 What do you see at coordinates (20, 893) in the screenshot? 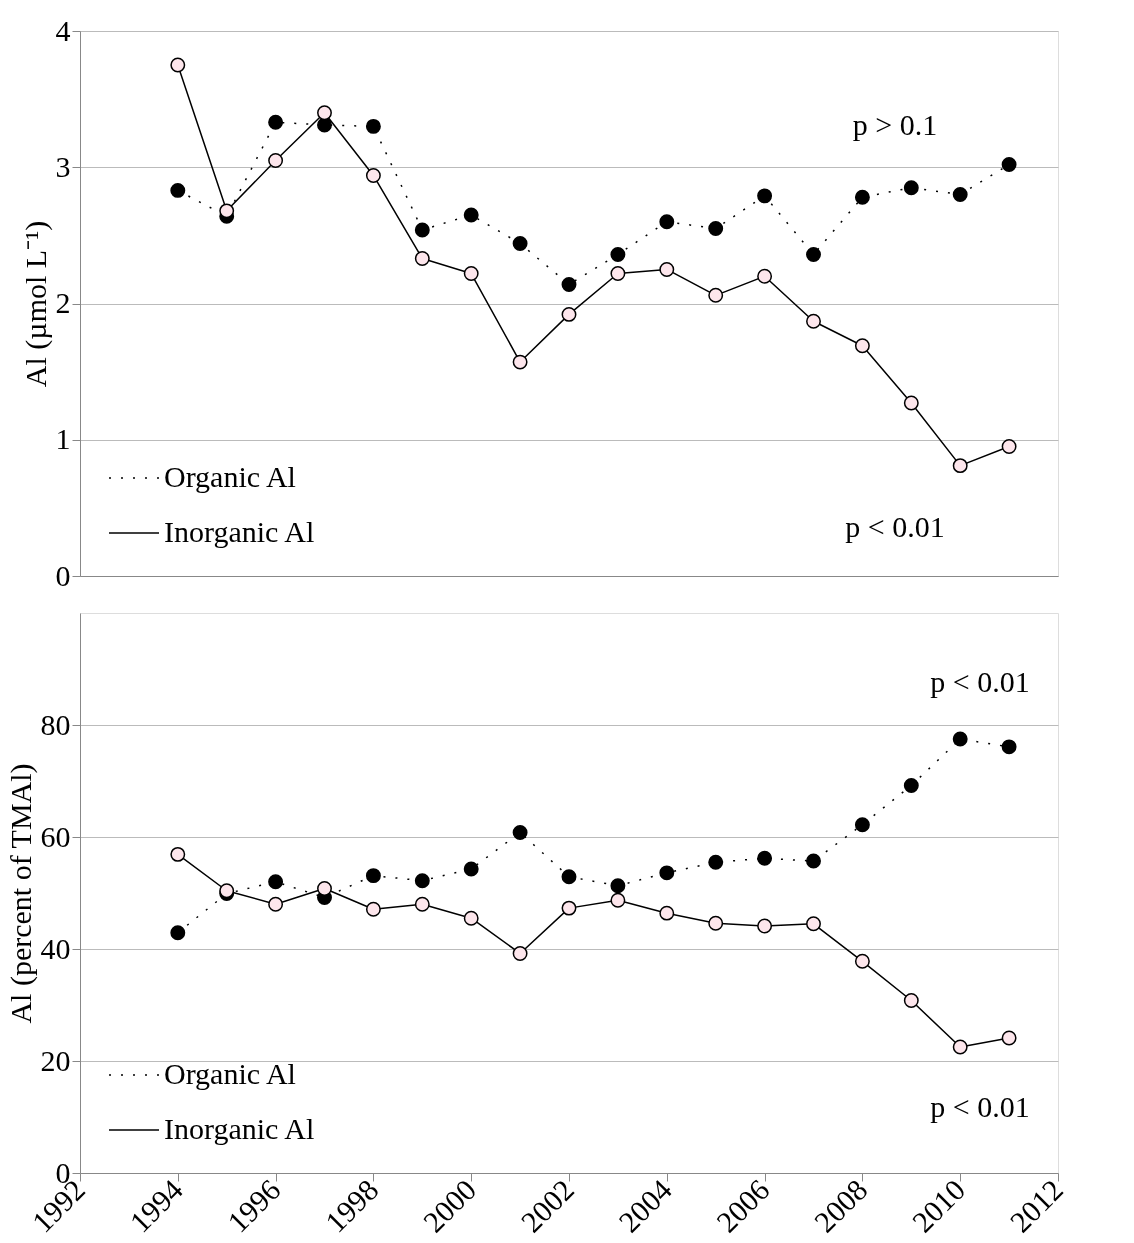
I see `y-axis-title: Al (percent of TMAl)` at bounding box center [20, 893].